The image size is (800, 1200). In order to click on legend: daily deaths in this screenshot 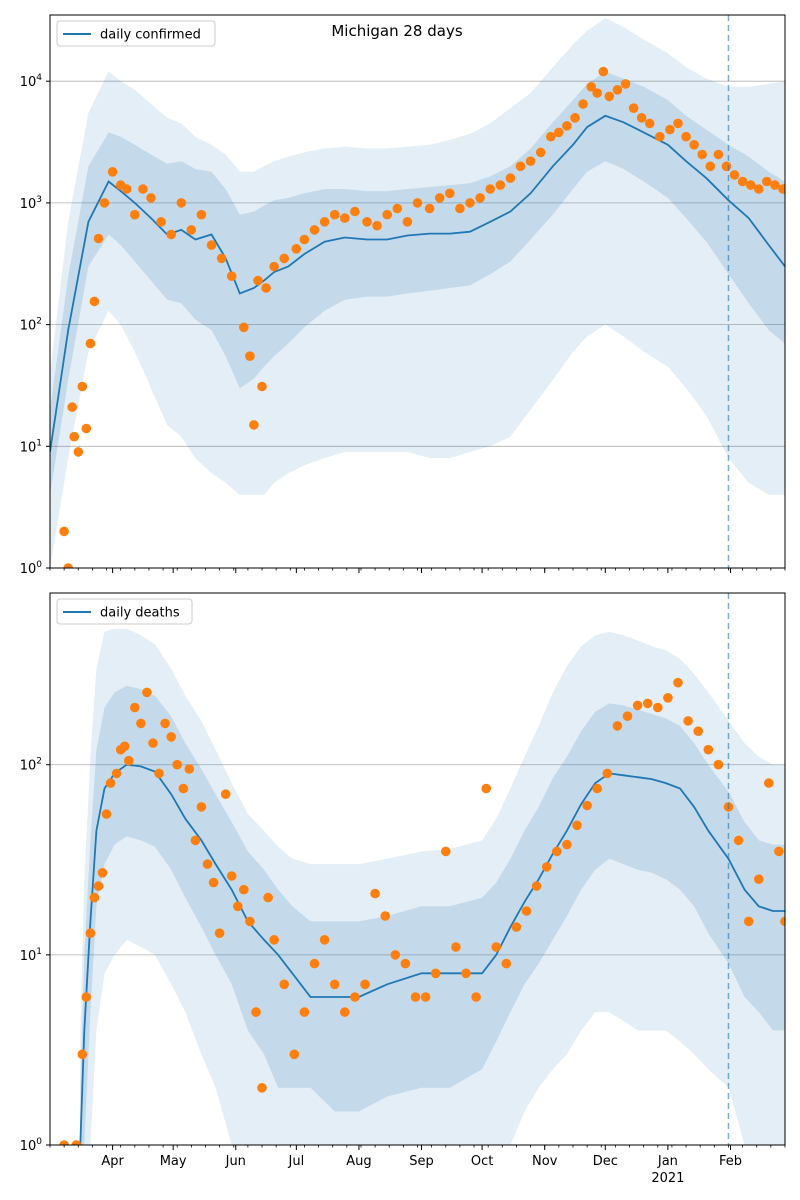, I will do `click(124, 611)`.